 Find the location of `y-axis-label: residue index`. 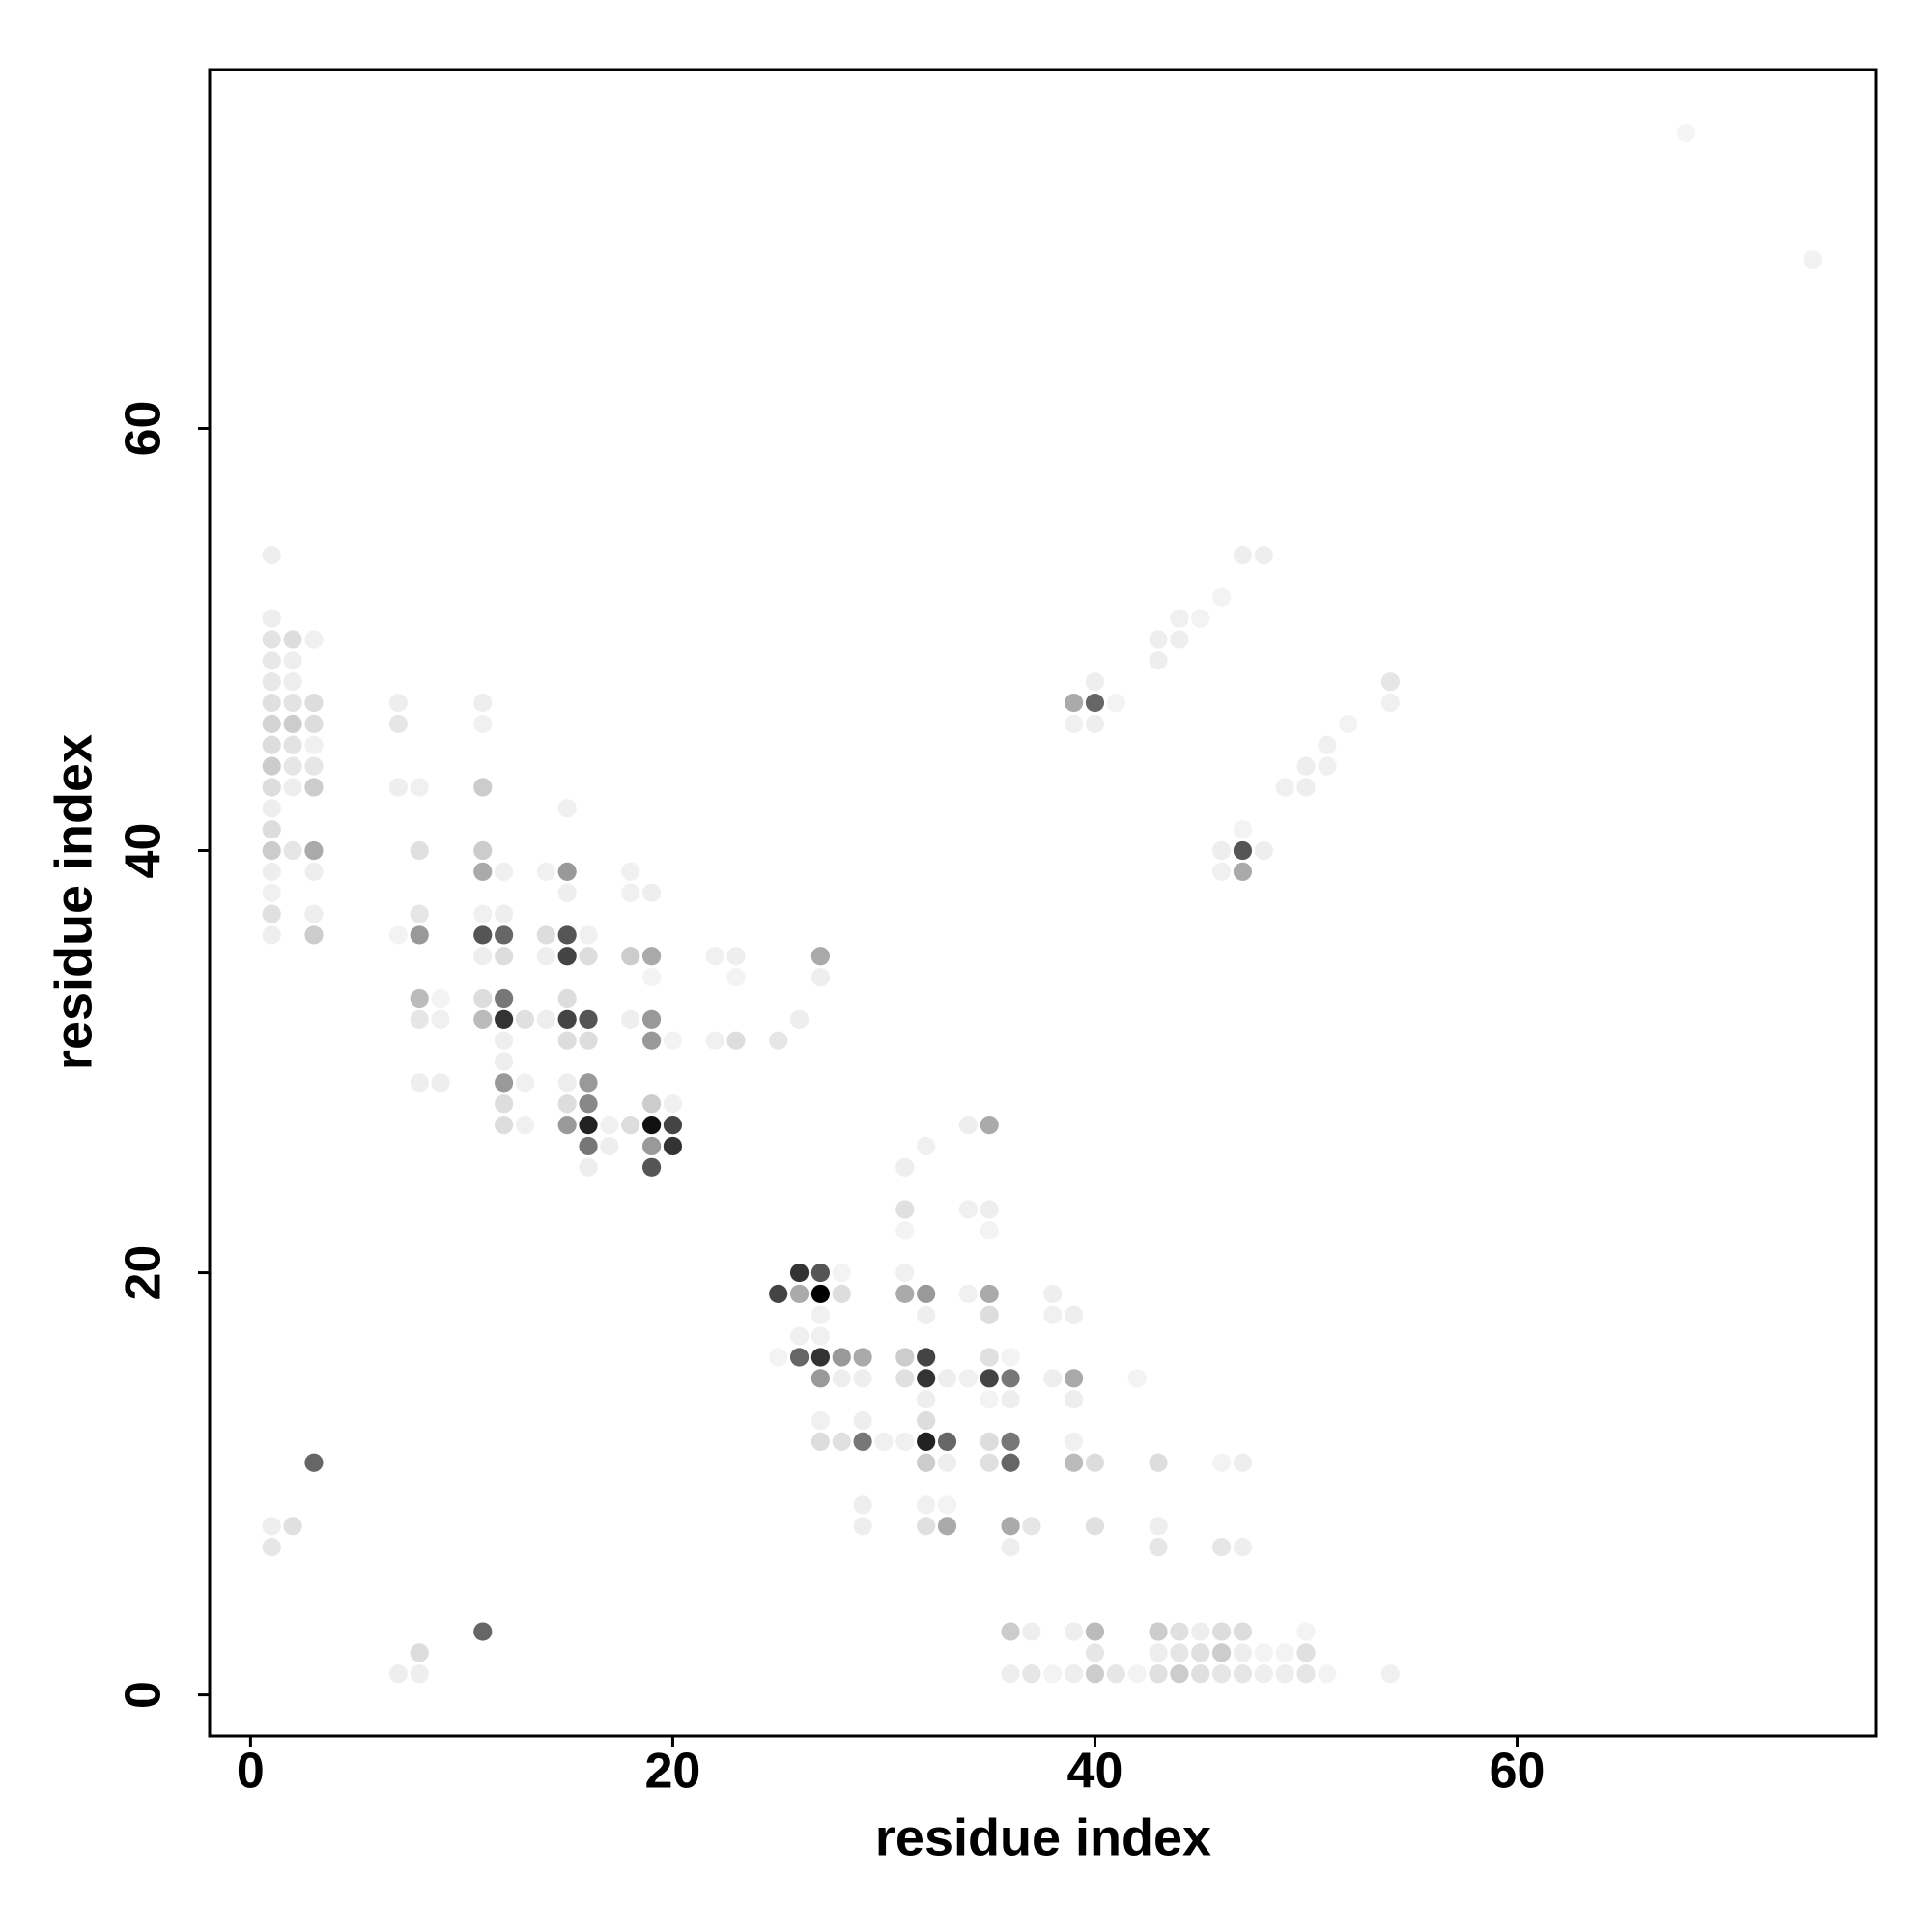

y-axis-label: residue index is located at coordinates (73, 902).